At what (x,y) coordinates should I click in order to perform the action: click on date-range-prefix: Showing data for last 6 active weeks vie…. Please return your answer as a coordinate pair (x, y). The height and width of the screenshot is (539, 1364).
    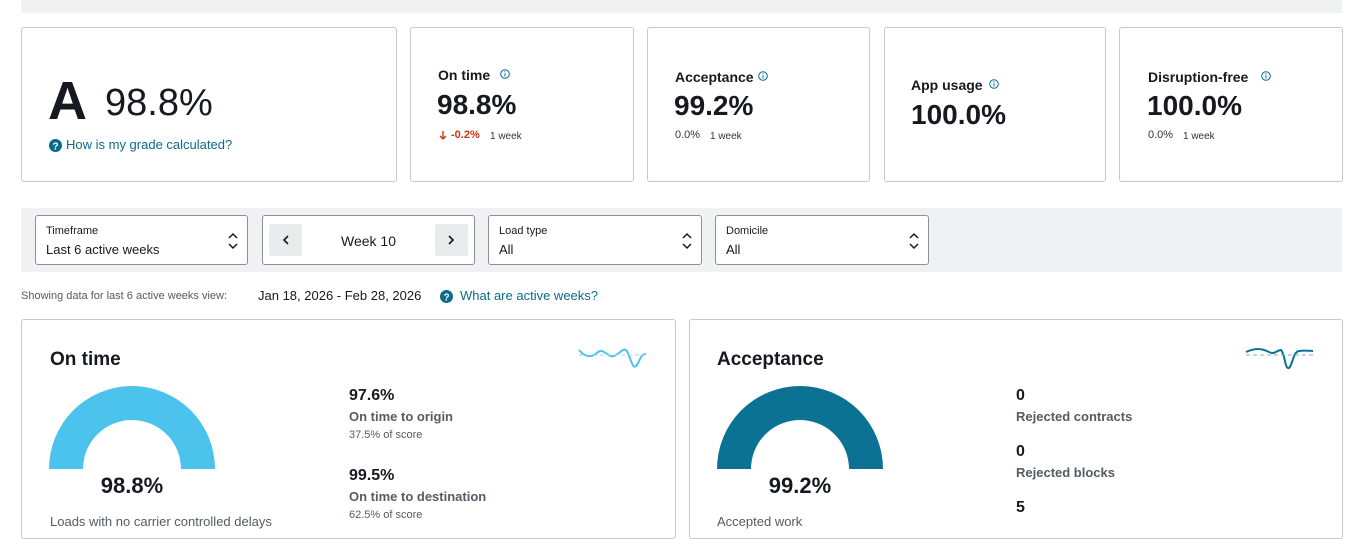
    Looking at the image, I should click on (124, 296).